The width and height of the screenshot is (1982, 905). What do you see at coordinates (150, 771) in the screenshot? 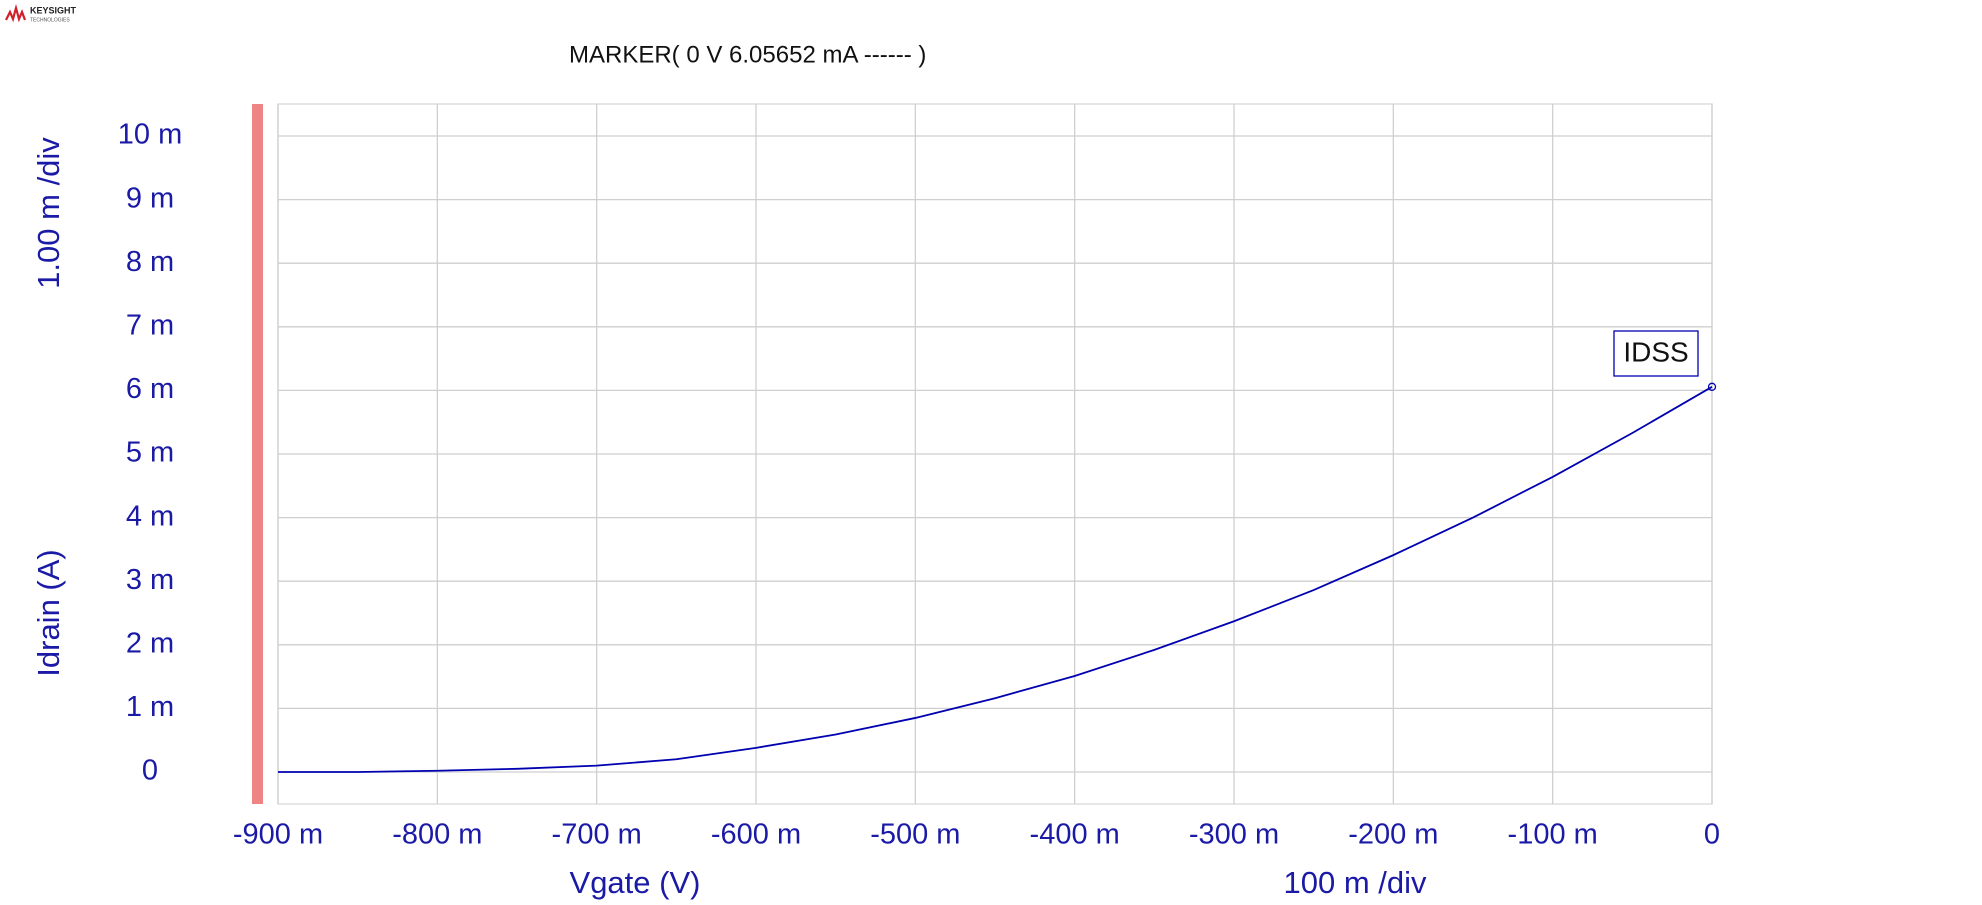
I see `y-tick-label: 0` at bounding box center [150, 771].